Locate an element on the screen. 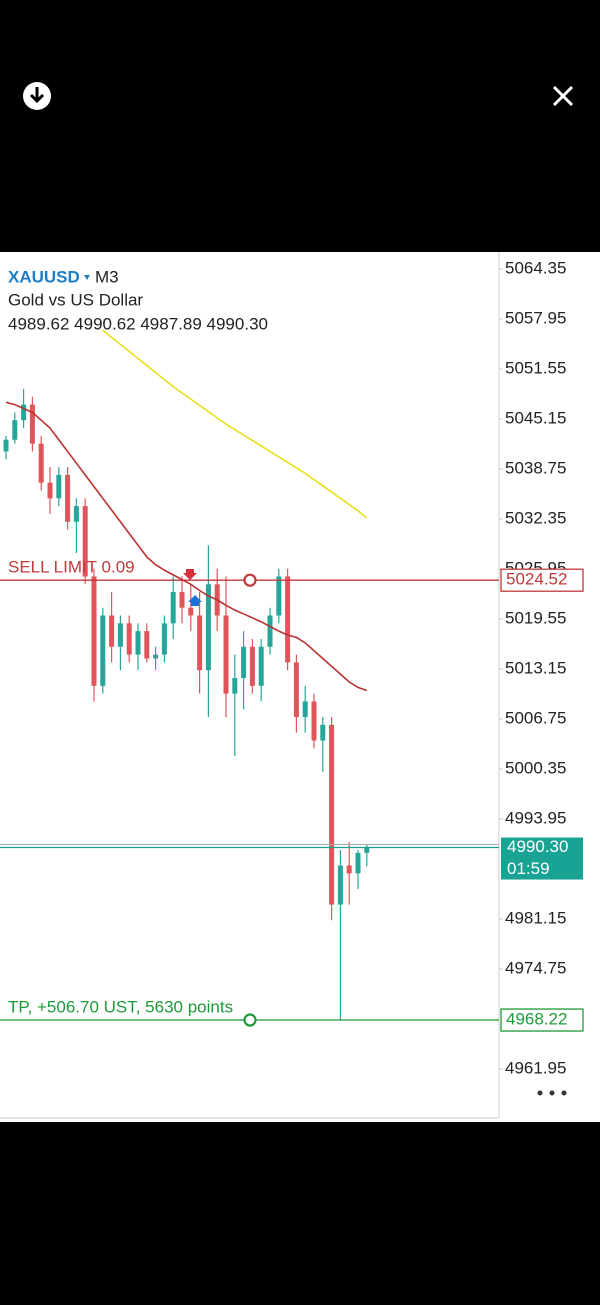 The height and width of the screenshot is (1305, 600). price-box-label: 5024.52 is located at coordinates (536, 579).